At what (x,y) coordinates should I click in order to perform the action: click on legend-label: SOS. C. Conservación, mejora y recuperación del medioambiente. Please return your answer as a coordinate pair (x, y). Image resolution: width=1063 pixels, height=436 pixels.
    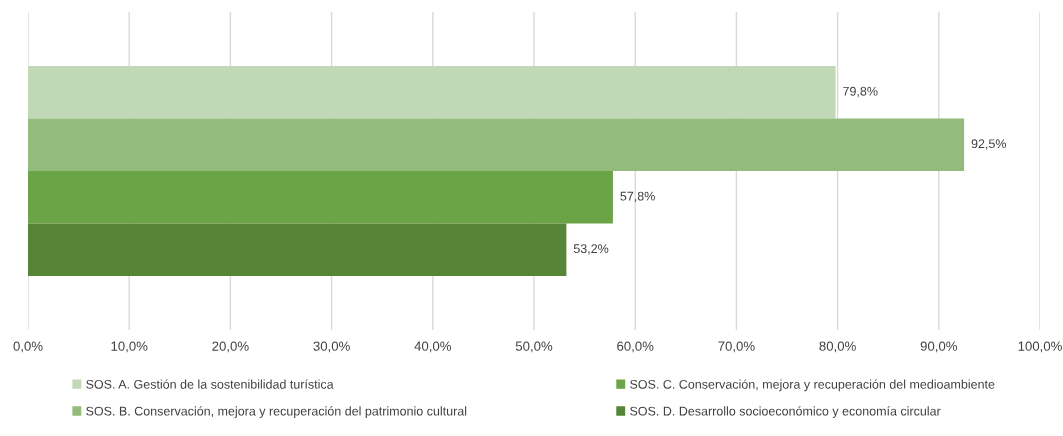
    Looking at the image, I should click on (812, 385).